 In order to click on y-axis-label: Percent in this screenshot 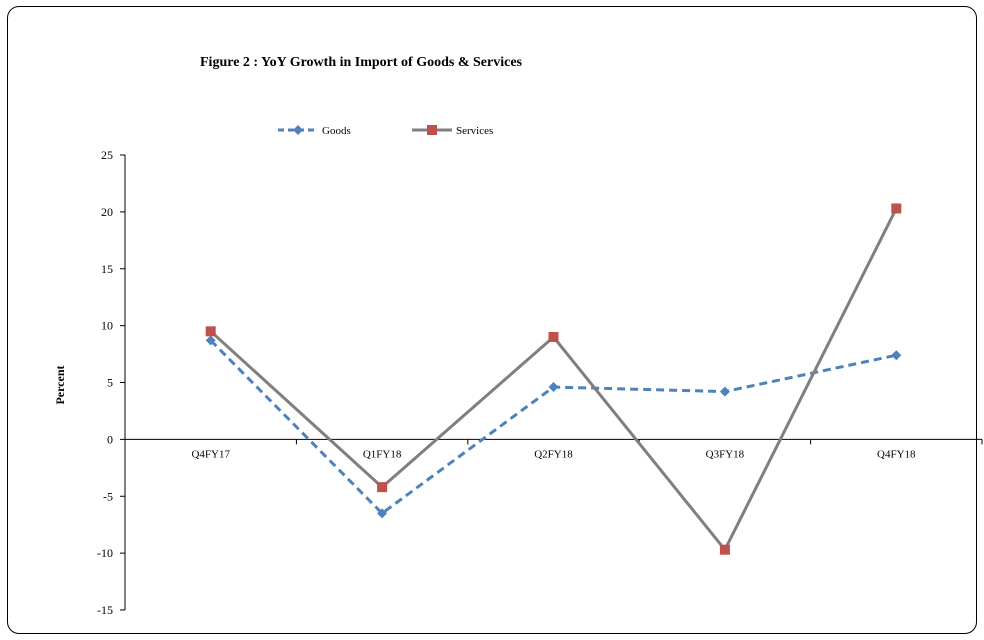, I will do `click(60, 384)`.